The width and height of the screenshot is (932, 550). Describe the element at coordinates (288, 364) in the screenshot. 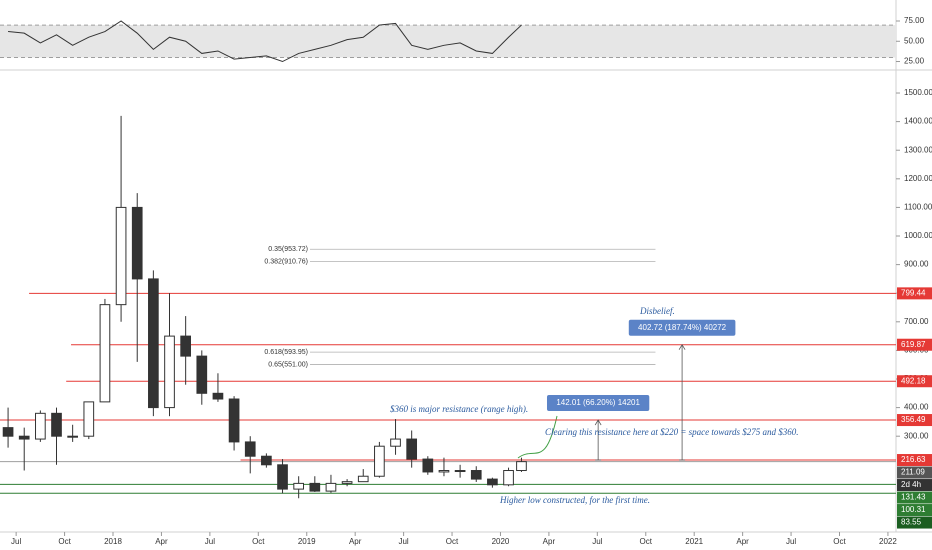

I see `fib-label: 0.65(551.00)` at that location.